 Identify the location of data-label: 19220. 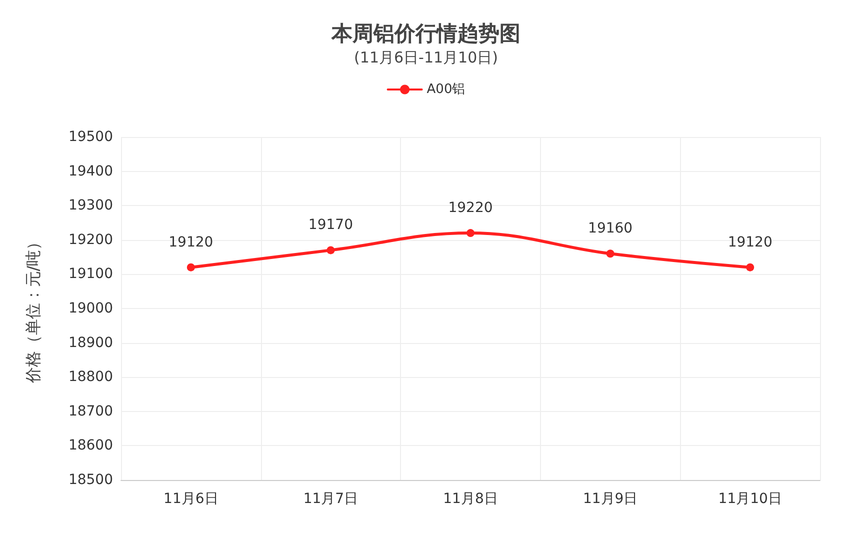
(470, 208).